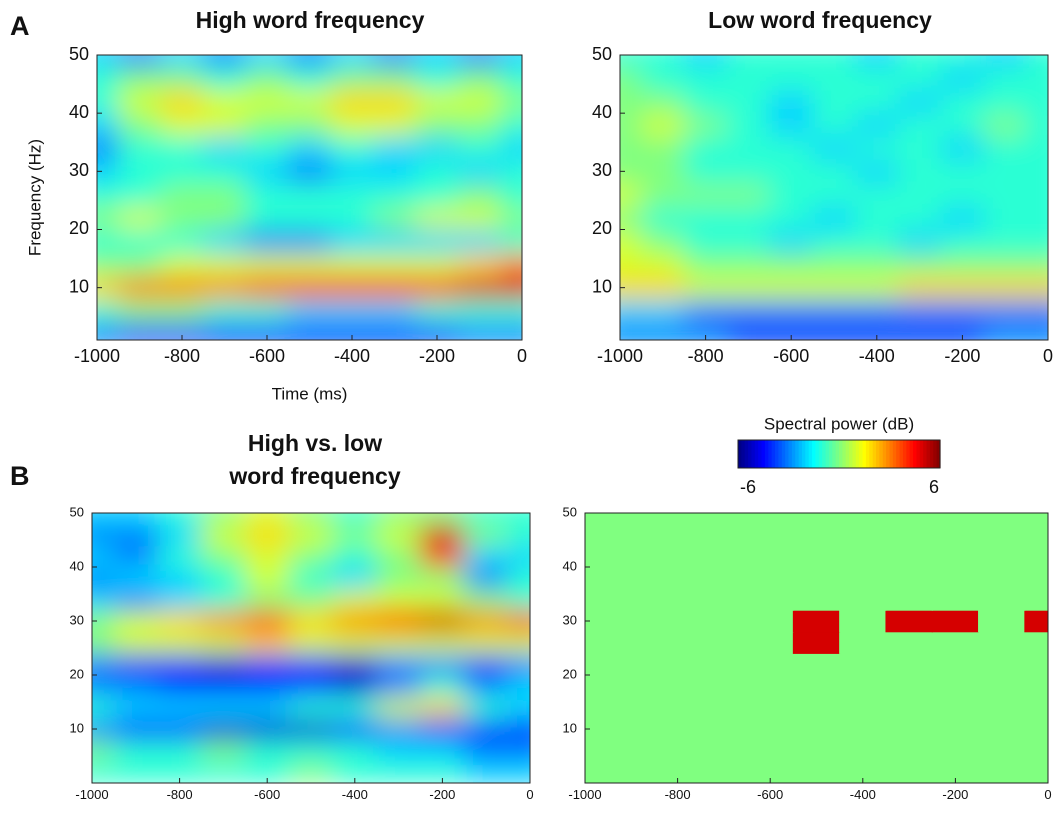 Image resolution: width=1057 pixels, height=814 pixels. Describe the element at coordinates (79, 228) in the screenshot. I see `y-tick-label: 20` at that location.